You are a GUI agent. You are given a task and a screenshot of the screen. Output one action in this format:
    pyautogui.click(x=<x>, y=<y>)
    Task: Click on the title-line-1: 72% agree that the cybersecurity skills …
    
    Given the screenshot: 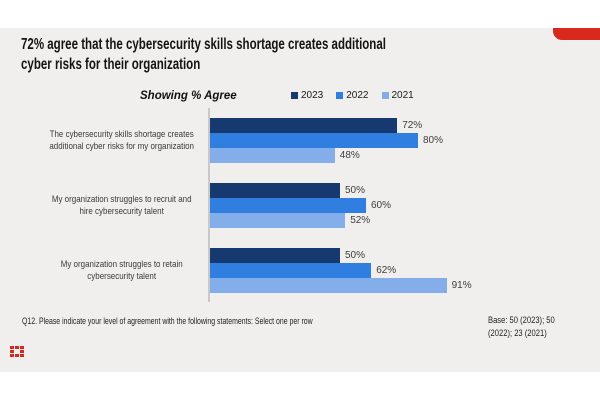 What is the action you would take?
    pyautogui.click(x=203, y=44)
    